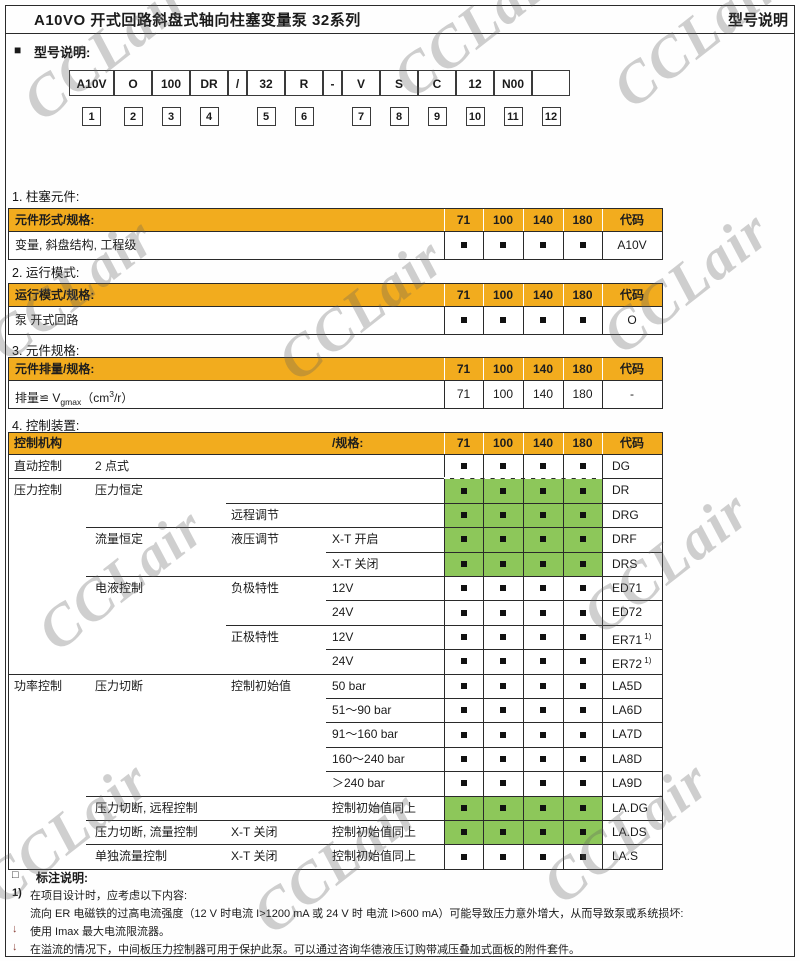 The width and height of the screenshot is (800, 961). I want to click on table-header-label: 运行模式/规格:, so click(55, 295).